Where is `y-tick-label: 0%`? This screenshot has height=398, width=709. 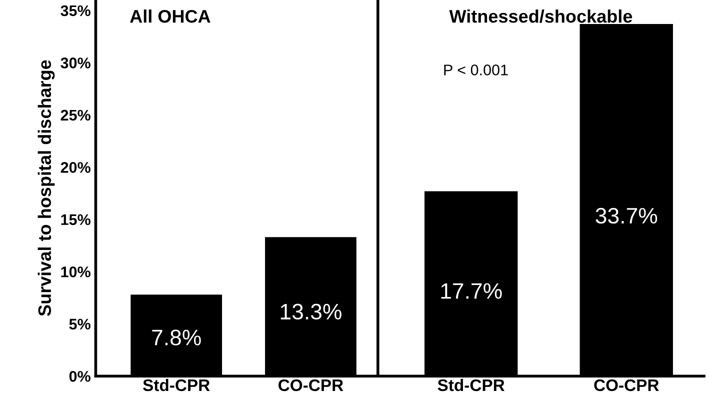
y-tick-label: 0% is located at coordinates (79, 376).